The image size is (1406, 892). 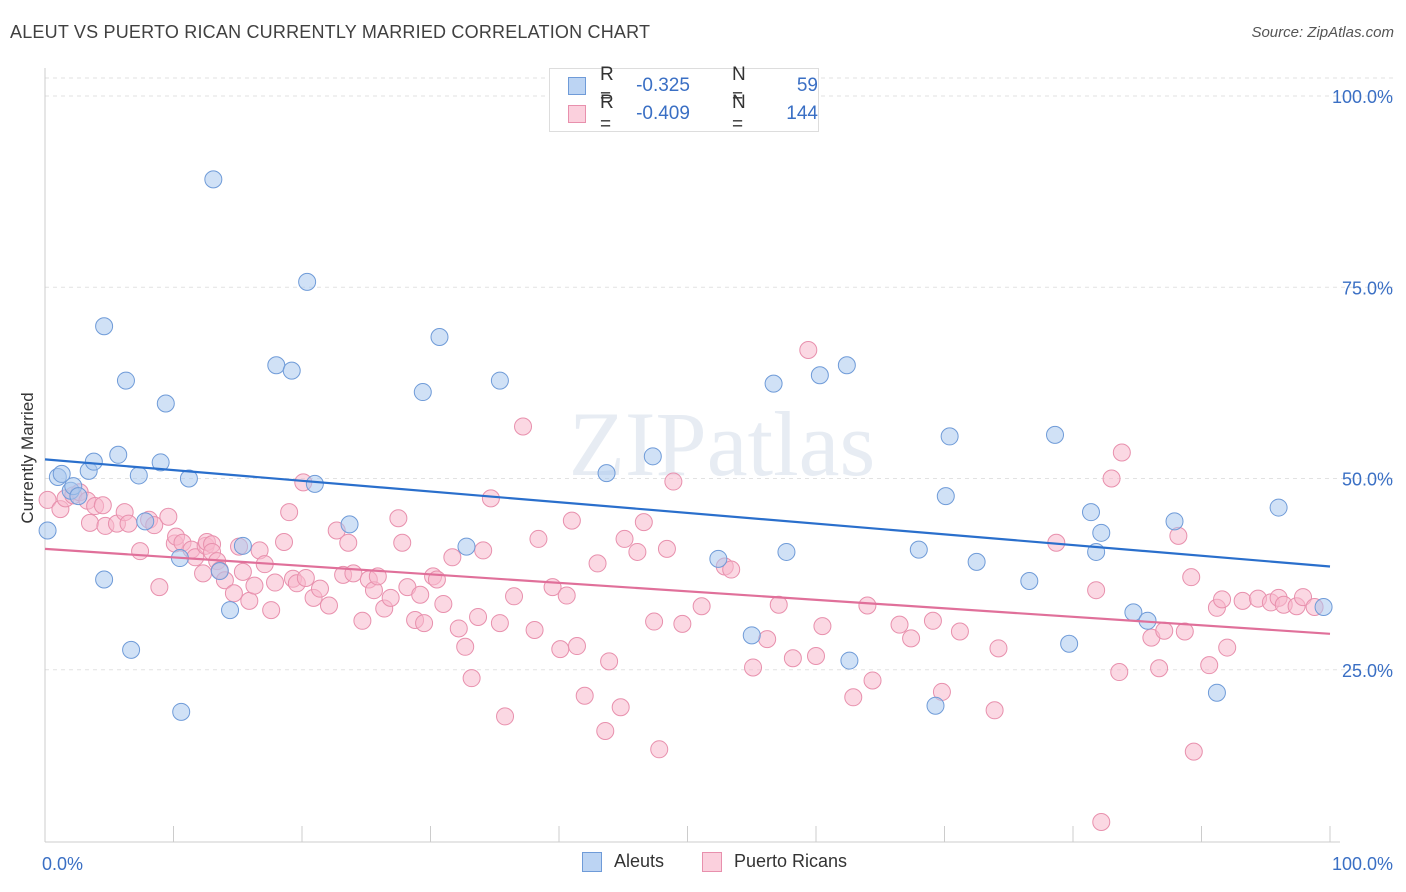 What do you see at coordinates (639, 861) in the screenshot?
I see `legend-label-aleuts: Aleuts` at bounding box center [639, 861].